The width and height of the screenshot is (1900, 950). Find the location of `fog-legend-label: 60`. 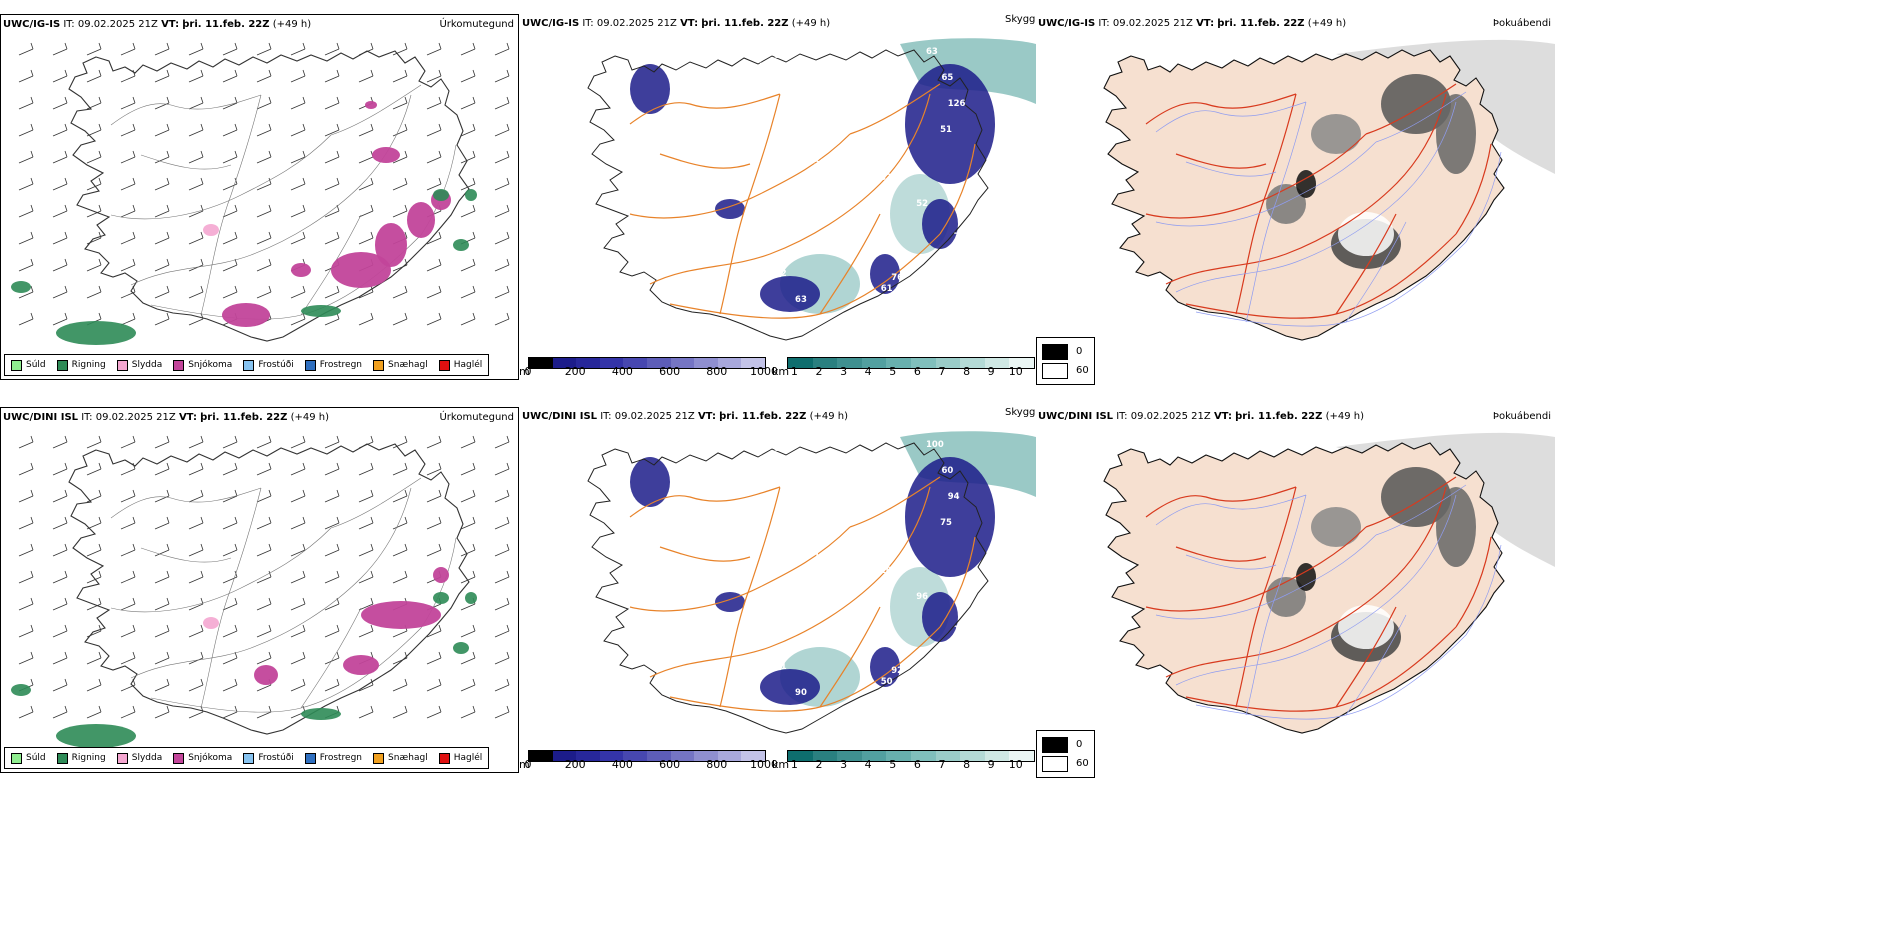

fog-legend-label: 60 is located at coordinates (1082, 370).